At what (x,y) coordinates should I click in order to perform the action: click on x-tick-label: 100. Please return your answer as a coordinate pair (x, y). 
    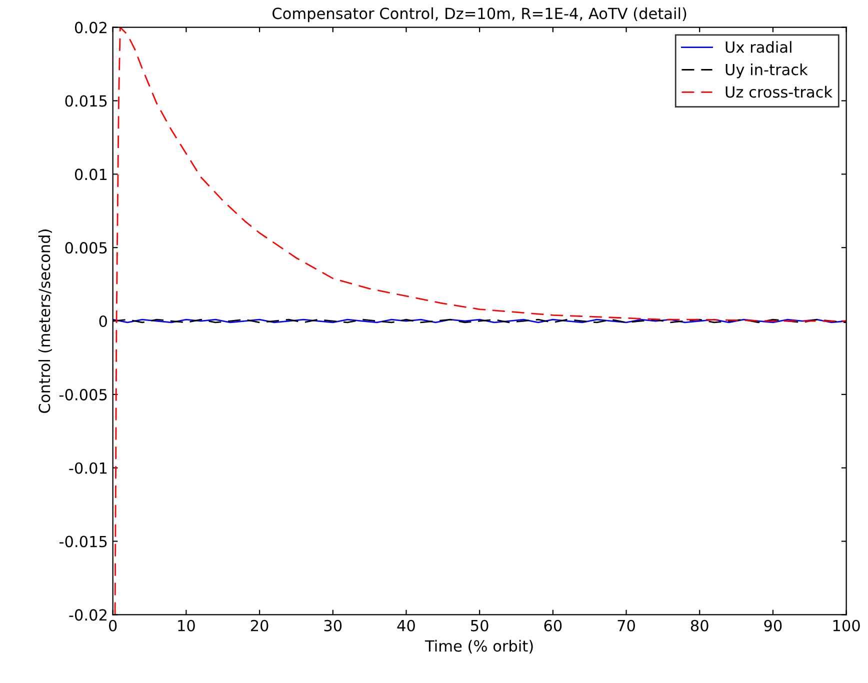
    Looking at the image, I should click on (846, 626).